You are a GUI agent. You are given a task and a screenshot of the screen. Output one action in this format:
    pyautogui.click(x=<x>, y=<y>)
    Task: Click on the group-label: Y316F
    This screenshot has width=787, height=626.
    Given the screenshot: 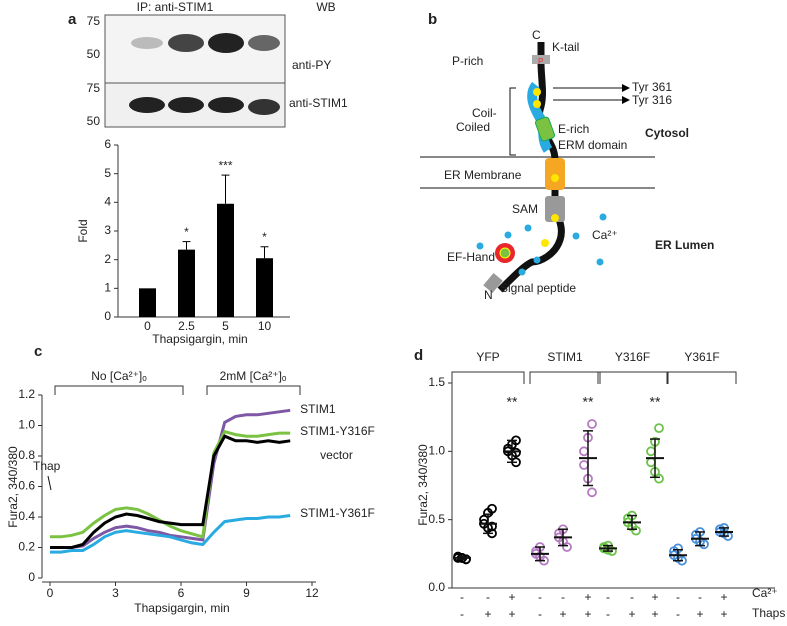 What is the action you would take?
    pyautogui.click(x=632, y=357)
    